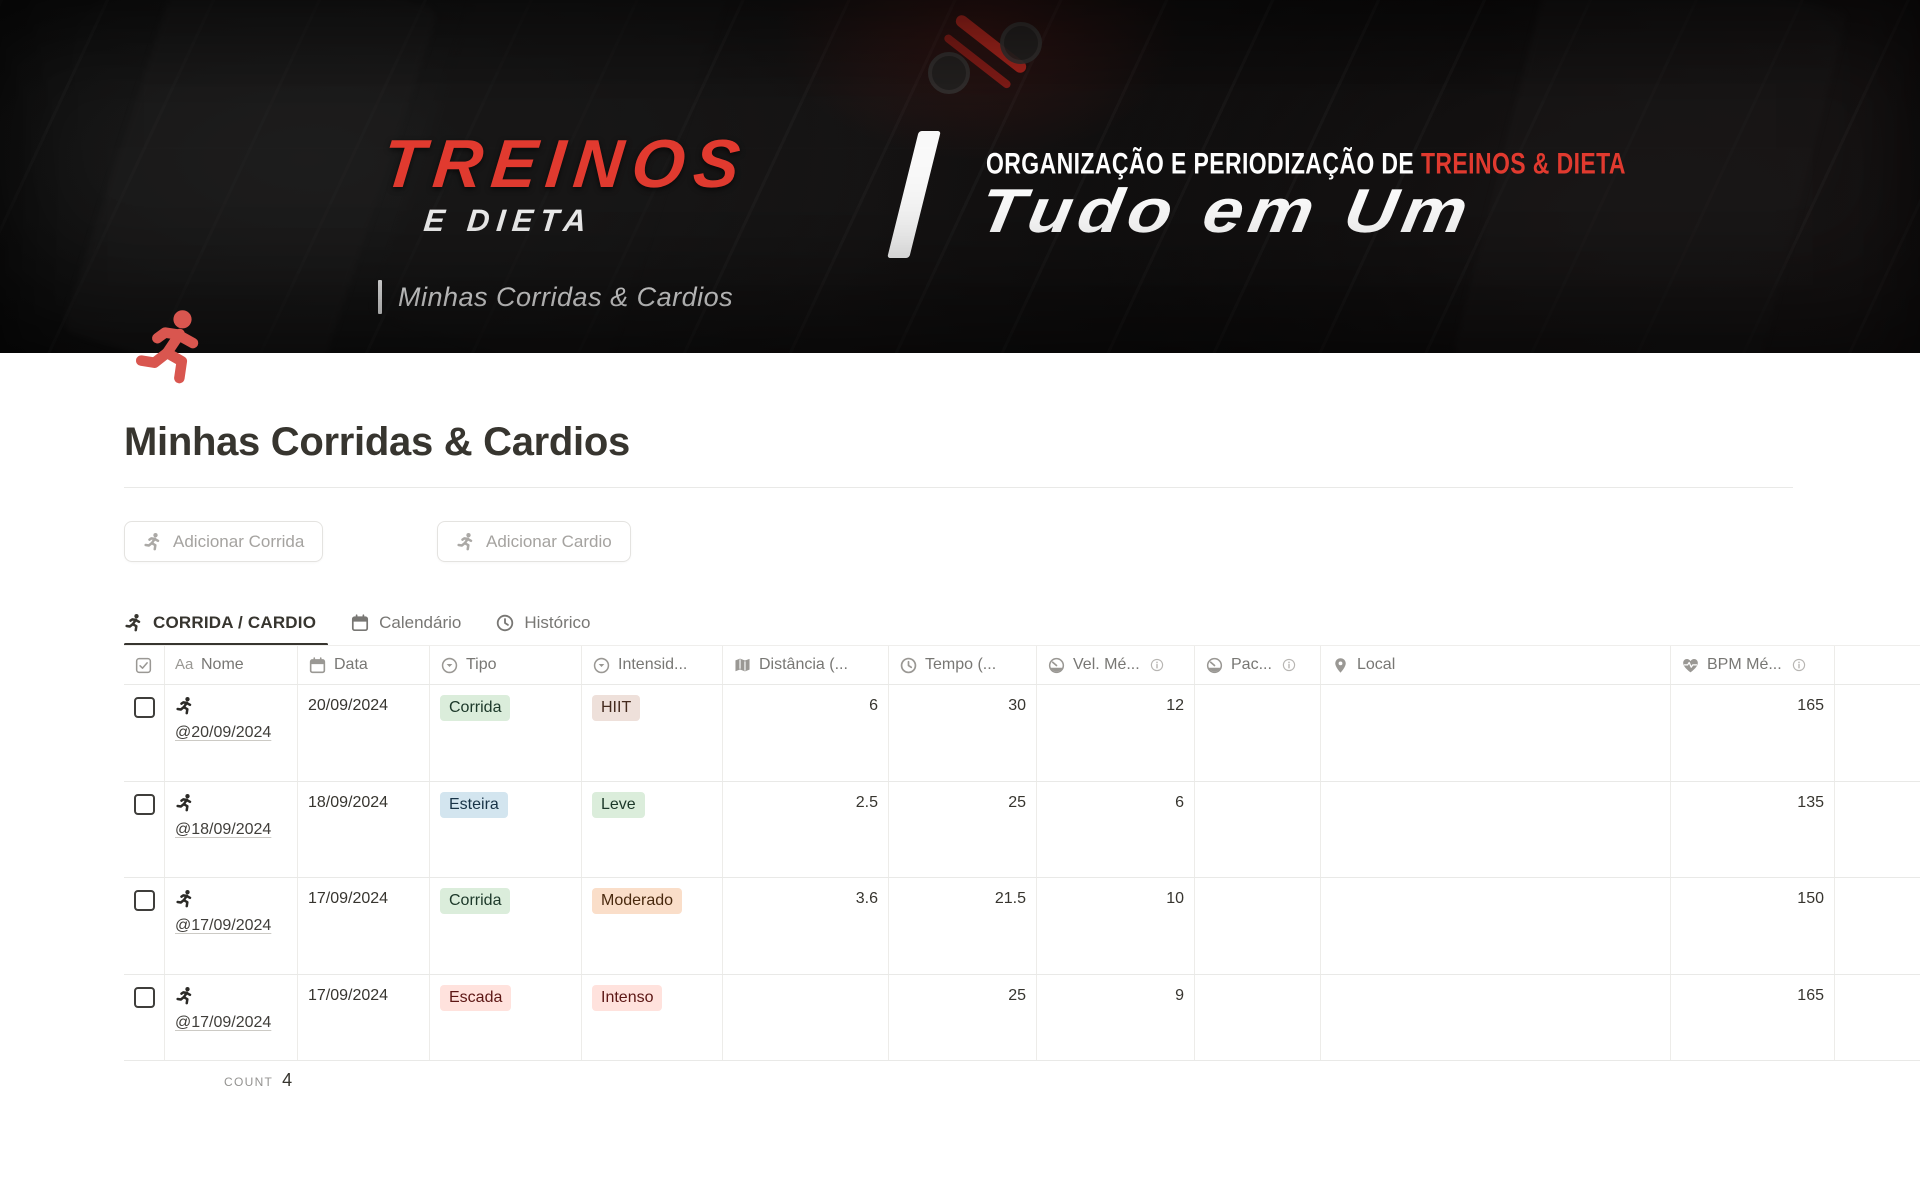  I want to click on cell-distancia: 2.5, so click(806, 829).